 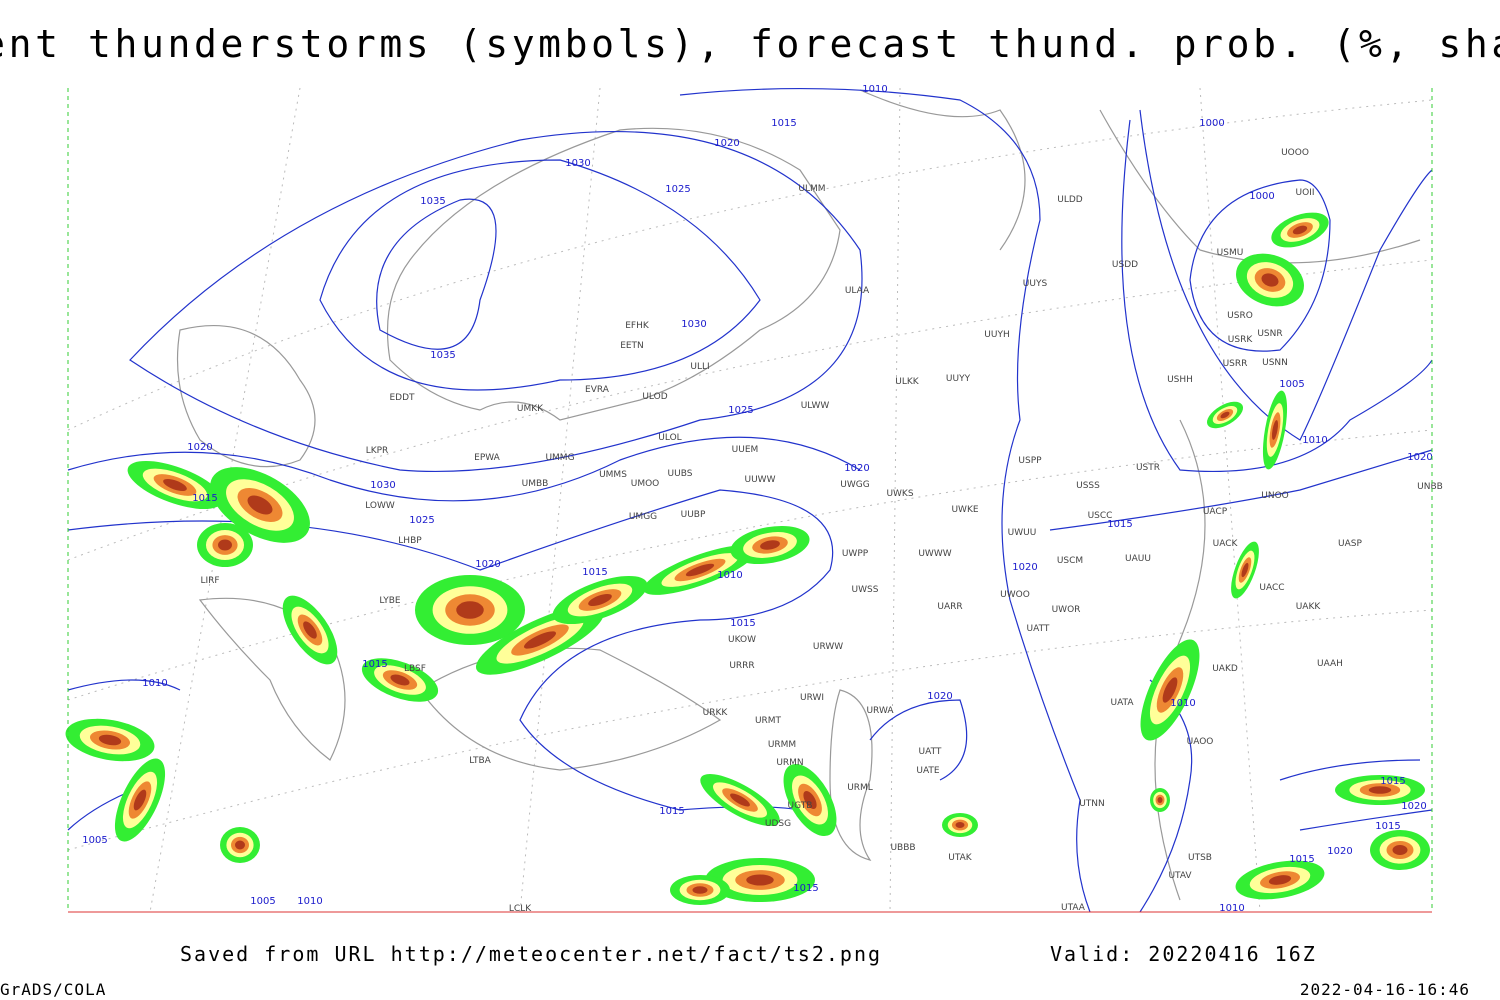 I want to click on valid-time: Valid: 20220416 16Z, so click(x=1183, y=954).